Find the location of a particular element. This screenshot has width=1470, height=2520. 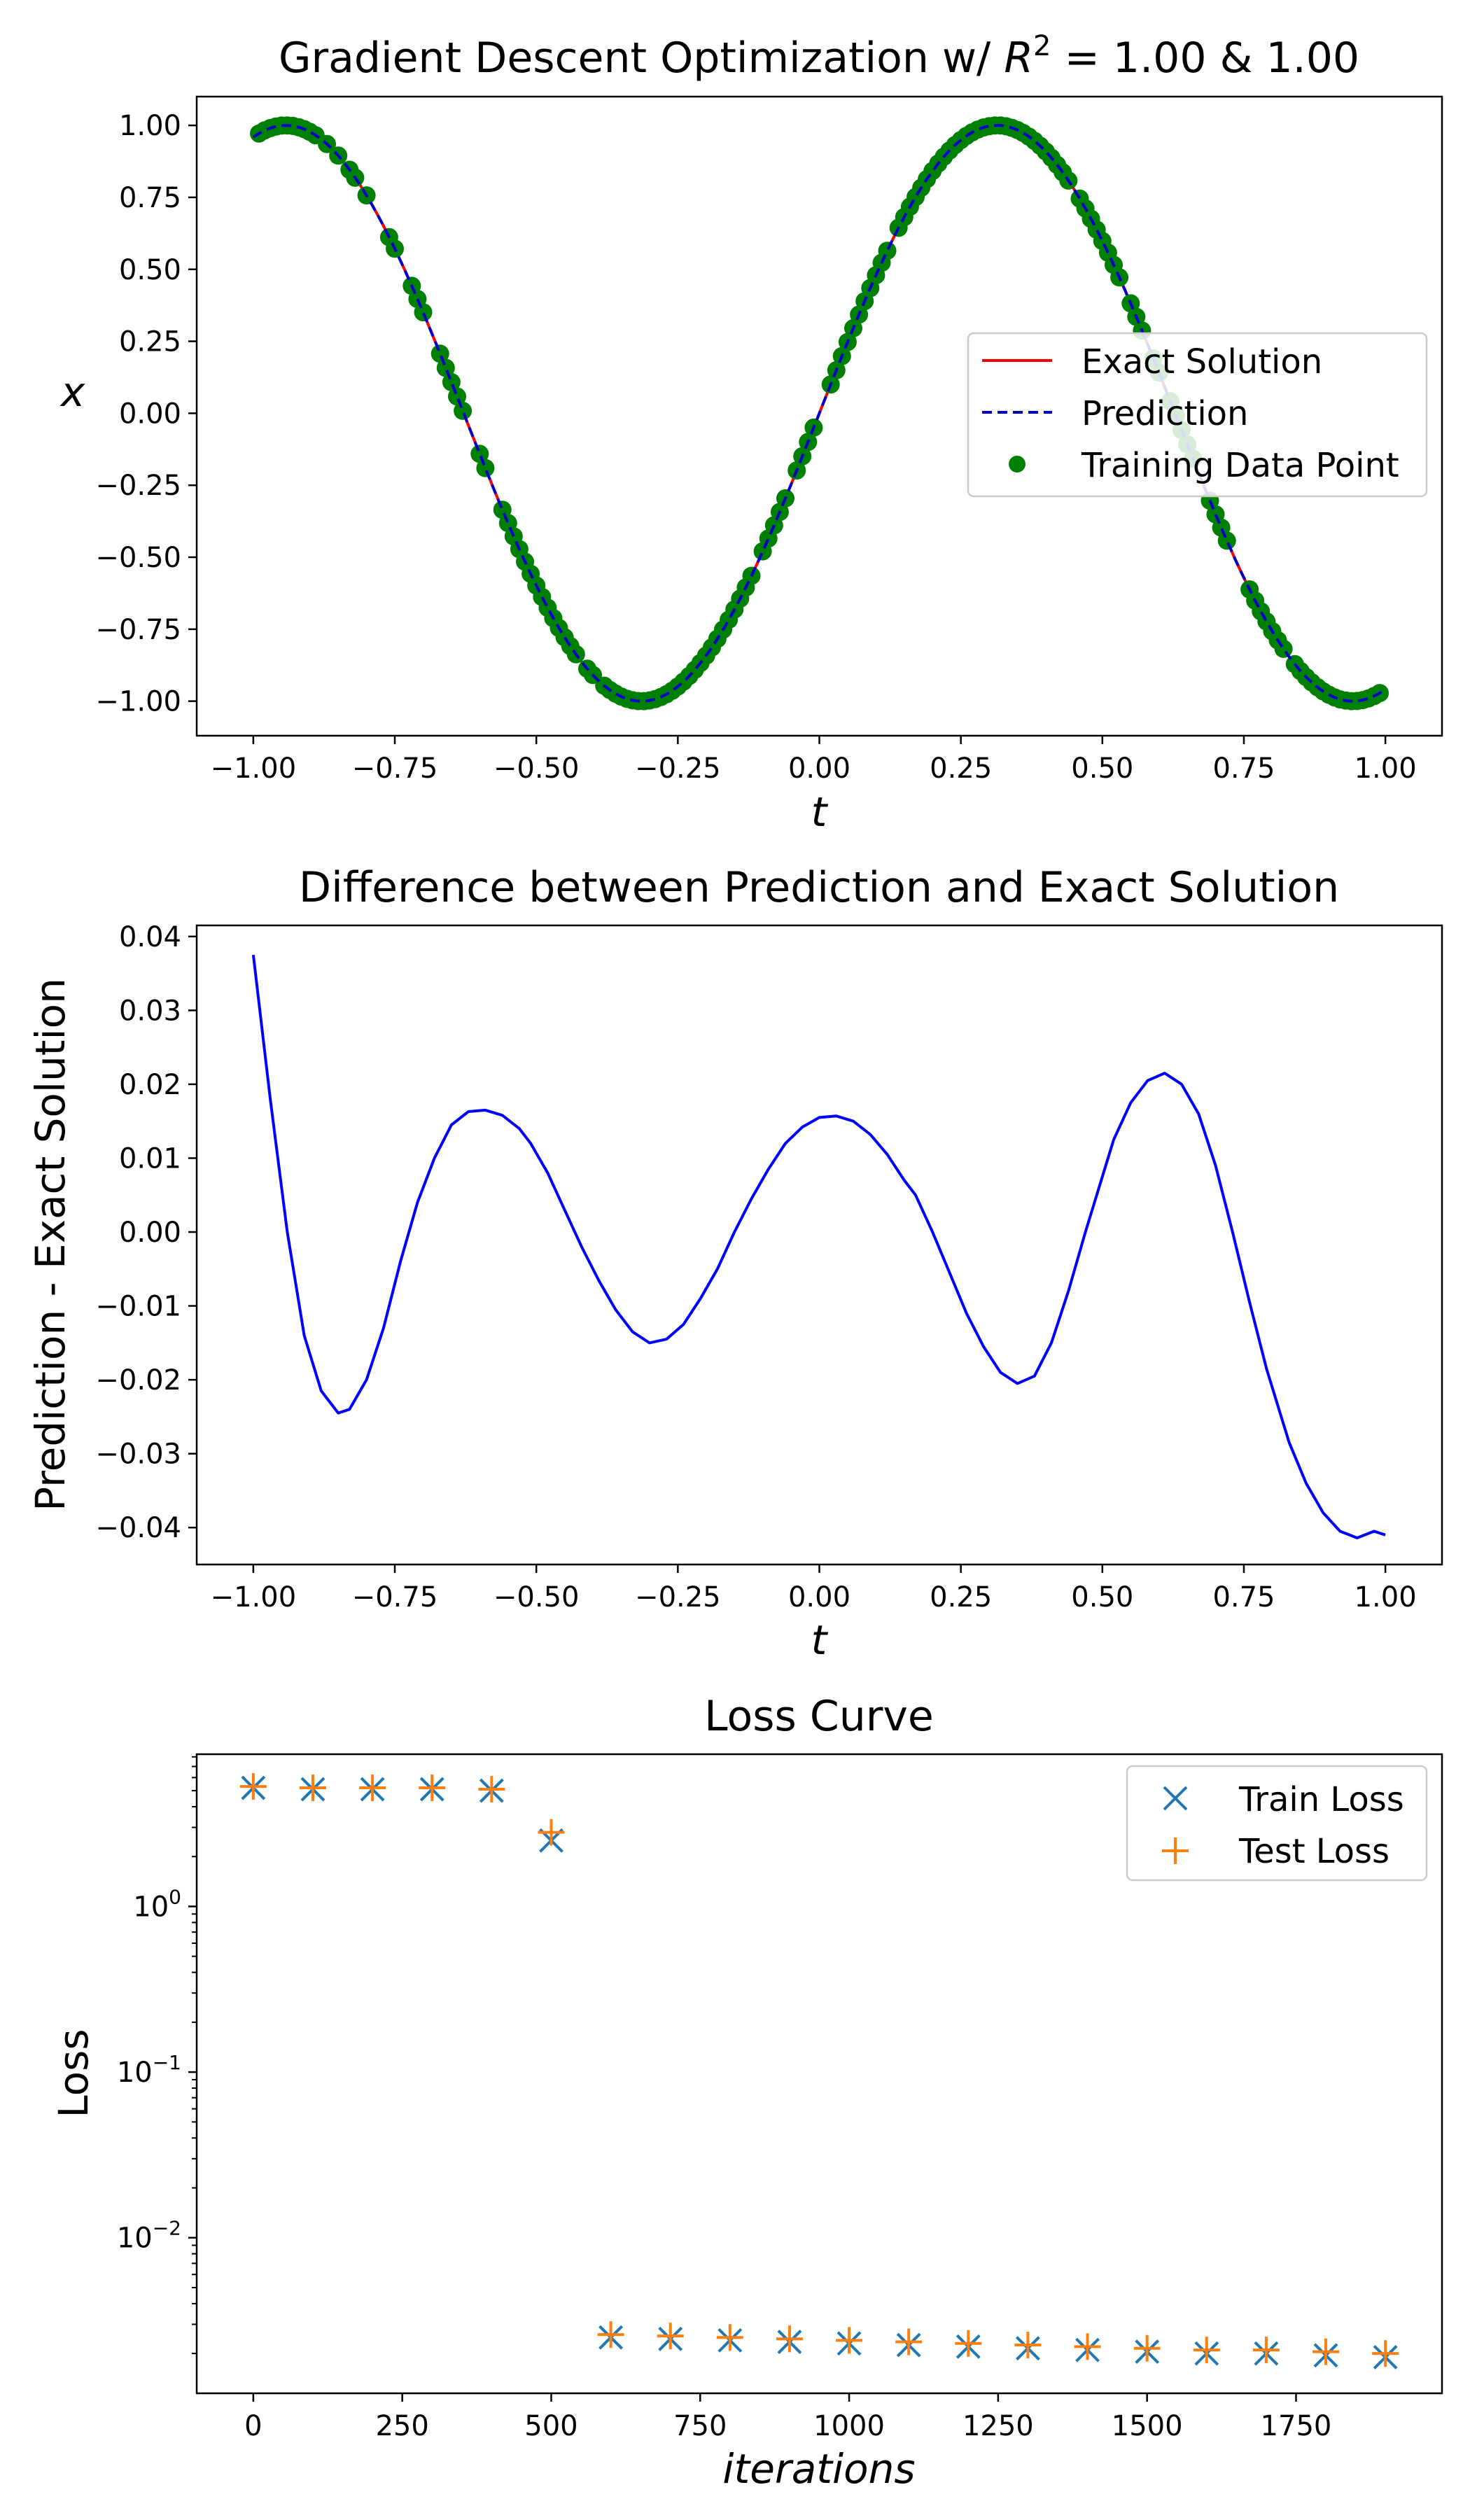

loss-y-label: Loss is located at coordinates (73, 2073).